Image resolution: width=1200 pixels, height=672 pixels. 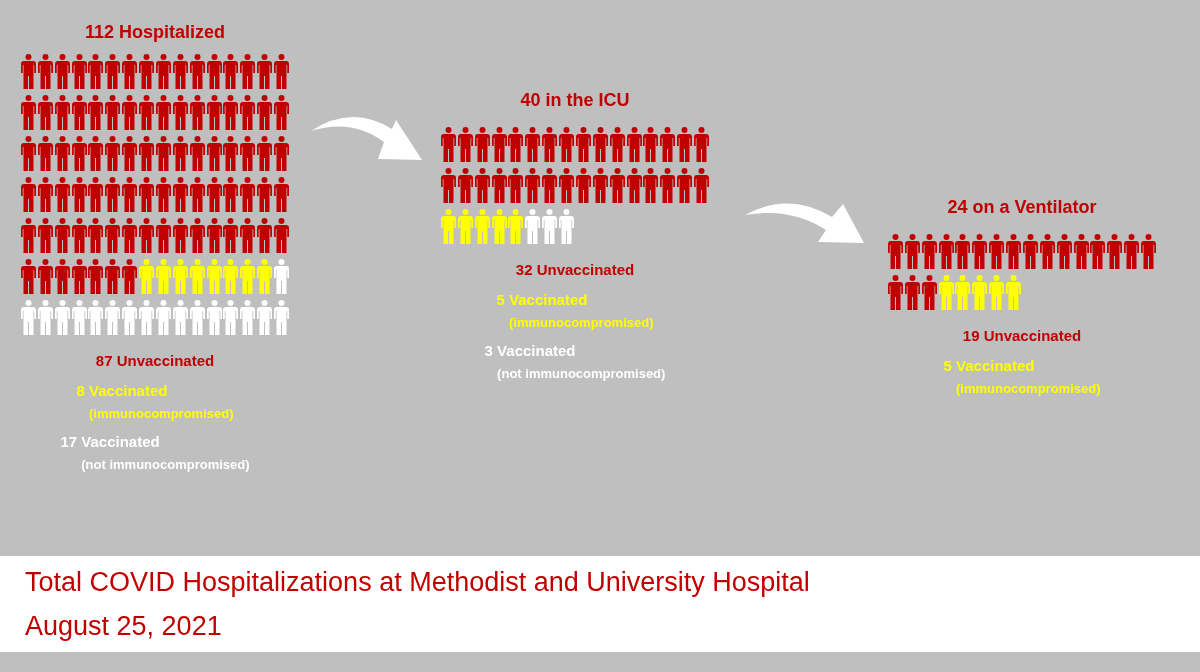 What do you see at coordinates (524, 269) in the screenshot?
I see `data-label: 32` at bounding box center [524, 269].